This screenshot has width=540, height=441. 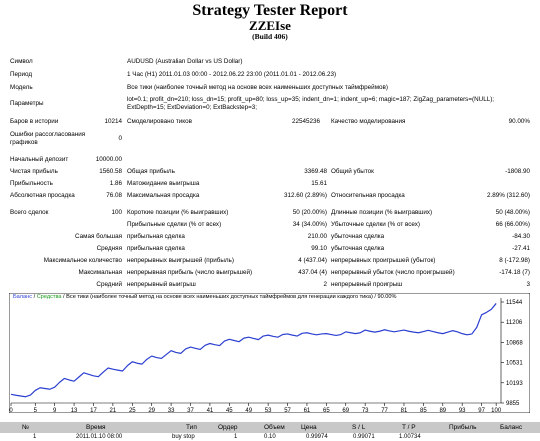 I want to click on max-cons-profit-value: 437.04 (4), so click(x=312, y=272).